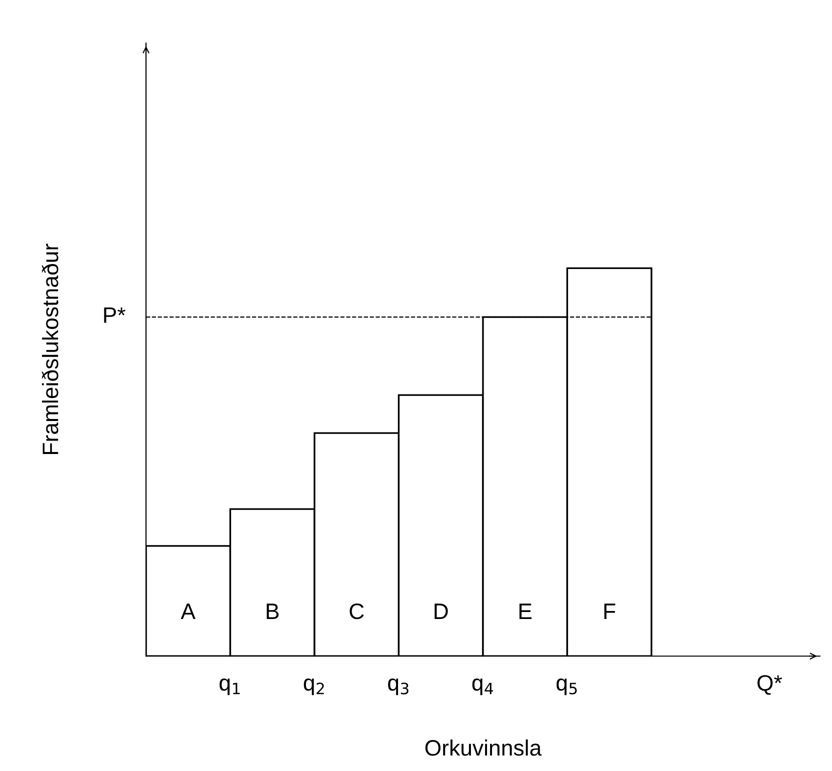 This screenshot has width=832, height=771. What do you see at coordinates (357, 611) in the screenshot?
I see `x-tick-label: C` at bounding box center [357, 611].